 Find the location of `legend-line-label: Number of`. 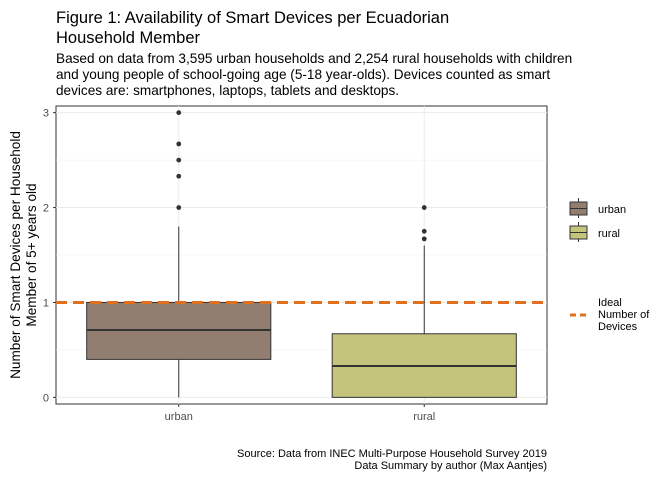

legend-line-label: Number of is located at coordinates (624, 315).